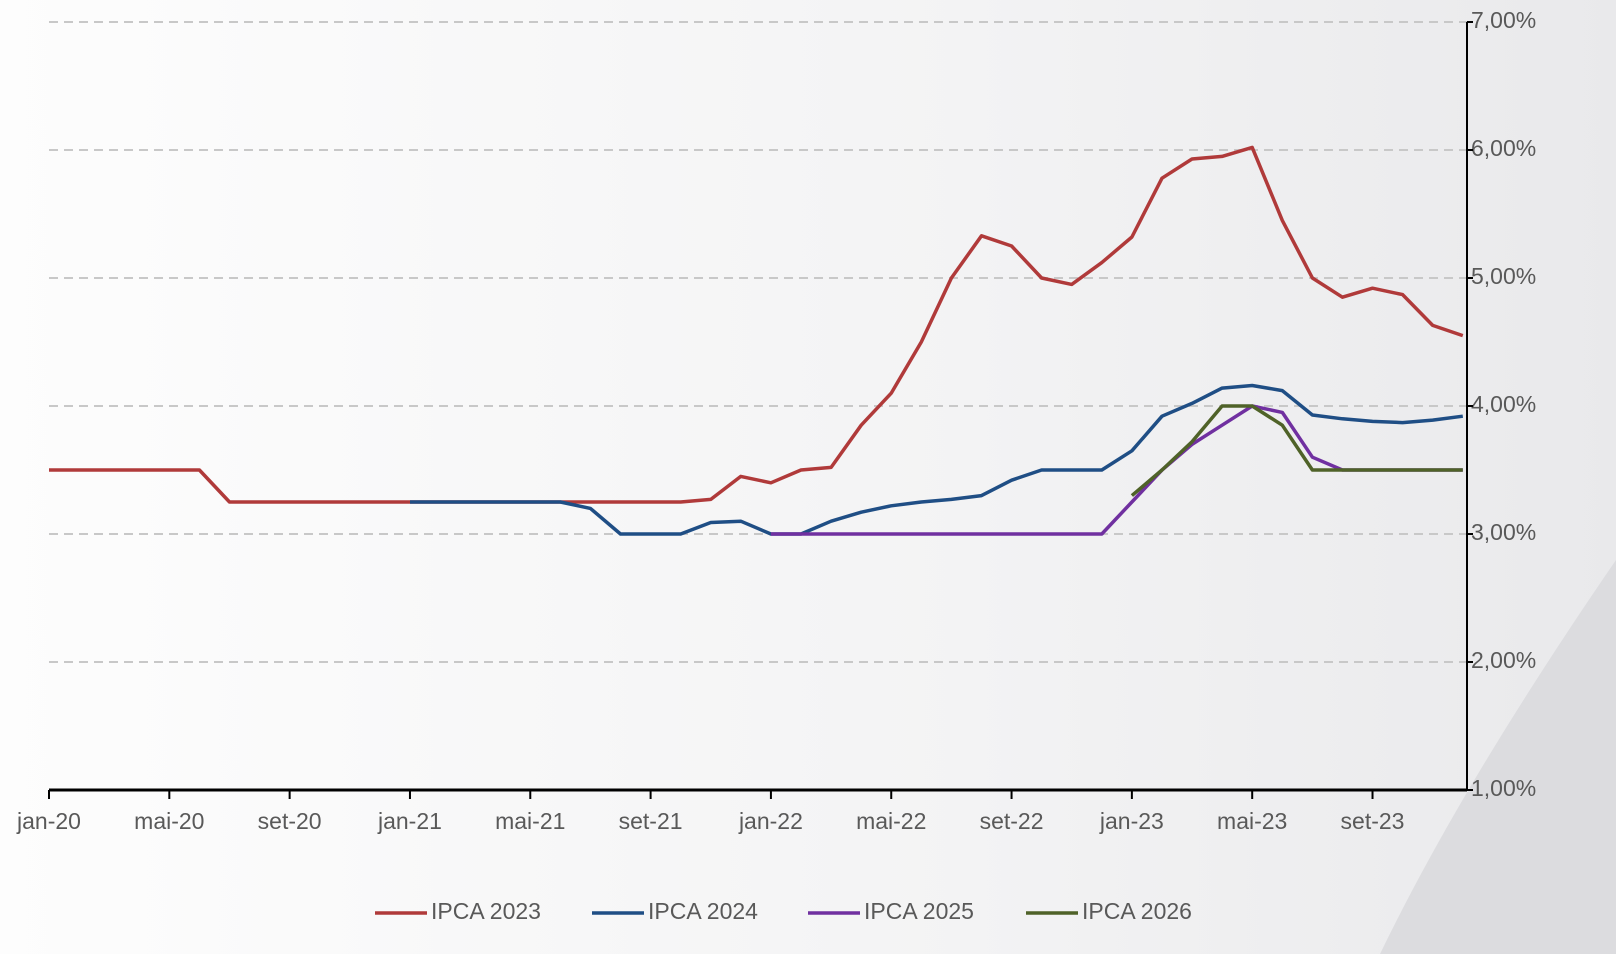  I want to click on x-tick-label: jan-22, so click(770, 821).